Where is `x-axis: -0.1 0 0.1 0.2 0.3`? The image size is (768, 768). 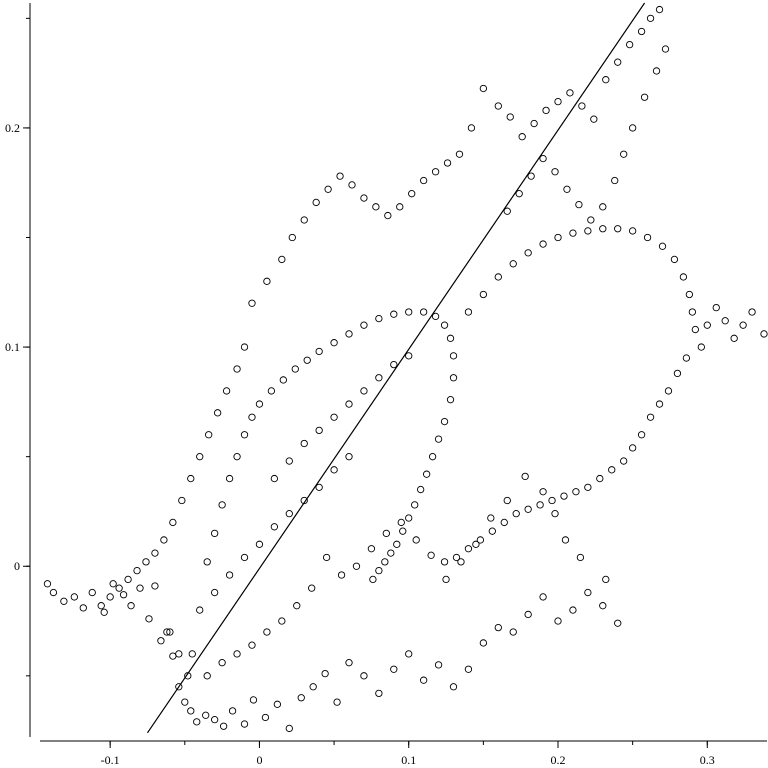
x-axis: -0.1 0 0.1 0.2 0.3 is located at coordinates (403, 753).